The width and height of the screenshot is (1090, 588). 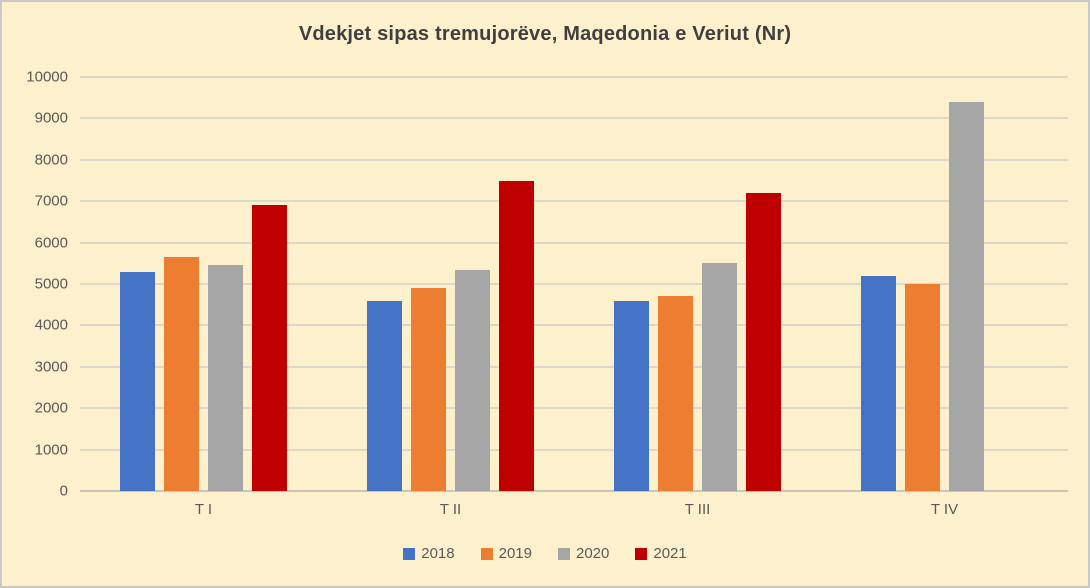 What do you see at coordinates (428, 389) in the screenshot?
I see `bar-2019-t-ii` at bounding box center [428, 389].